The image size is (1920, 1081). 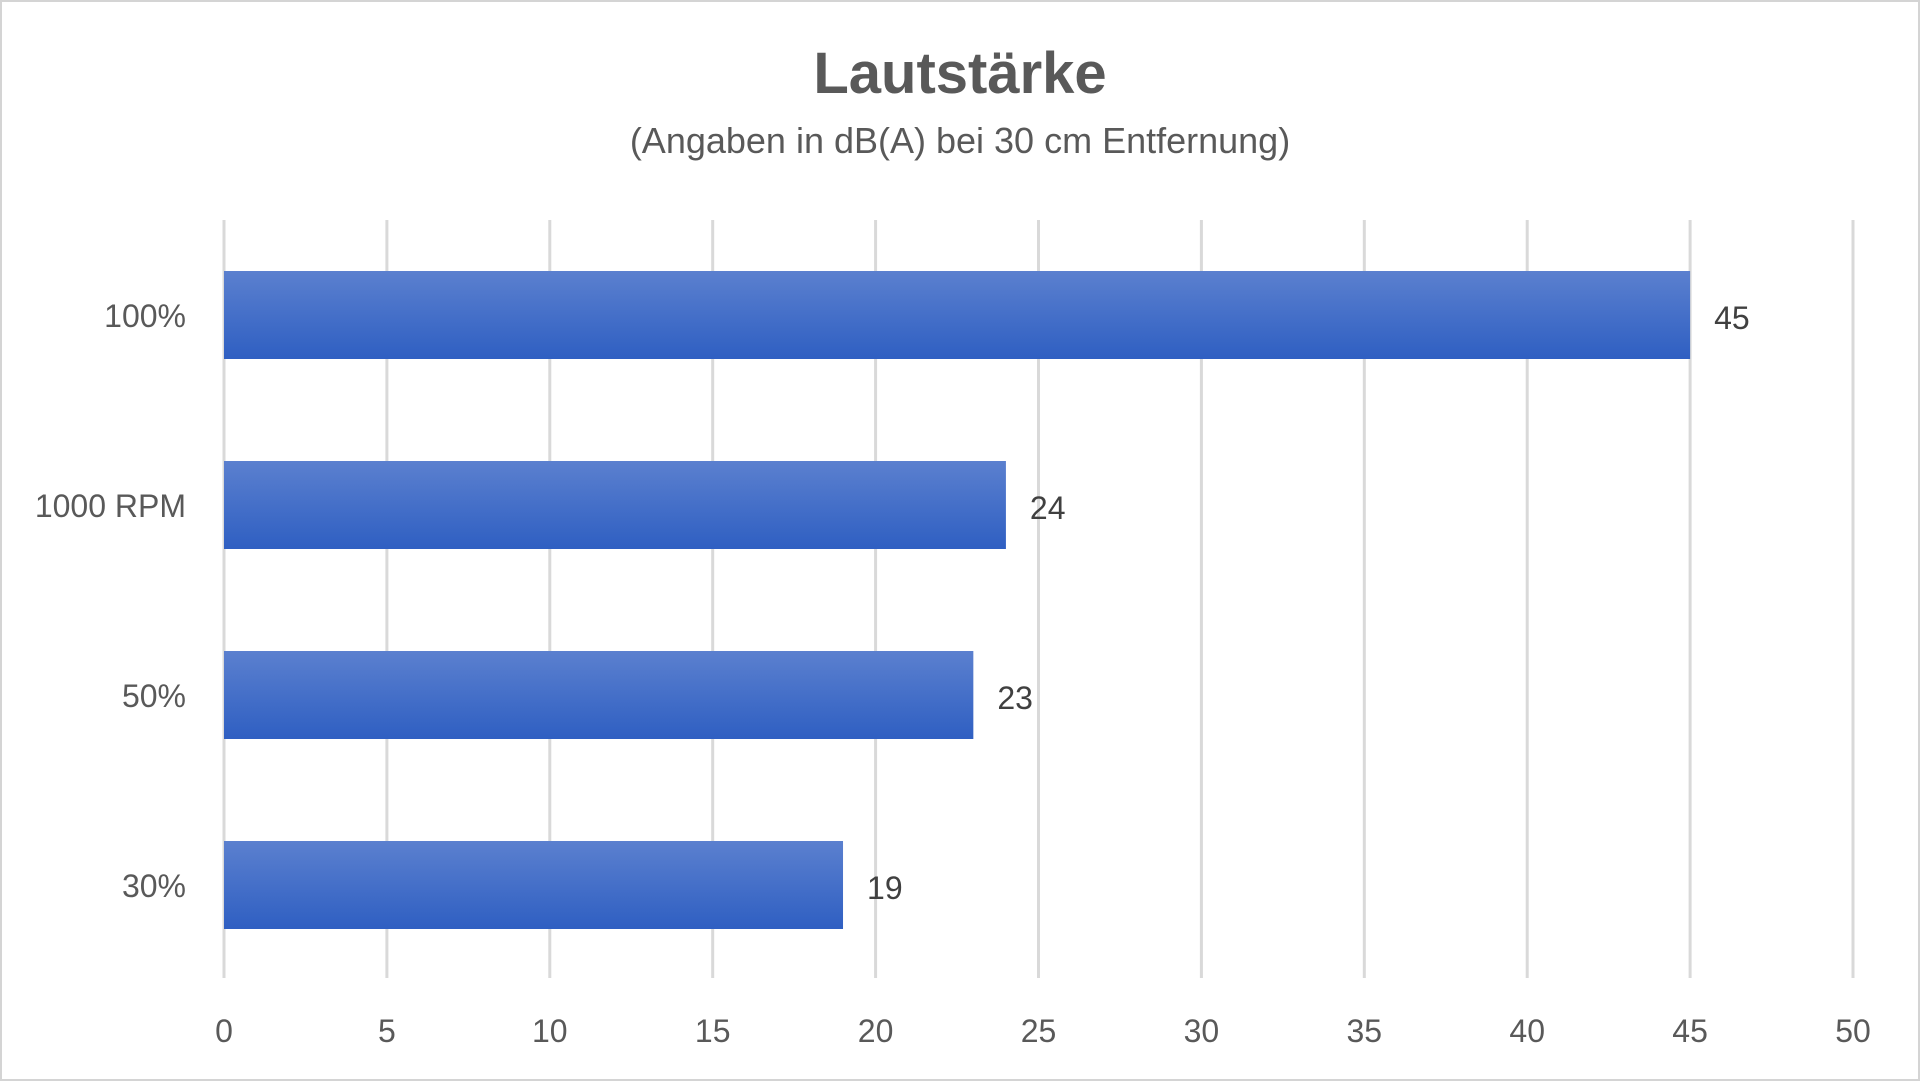 I want to click on x-tick-label: 20, so click(x=876, y=1031).